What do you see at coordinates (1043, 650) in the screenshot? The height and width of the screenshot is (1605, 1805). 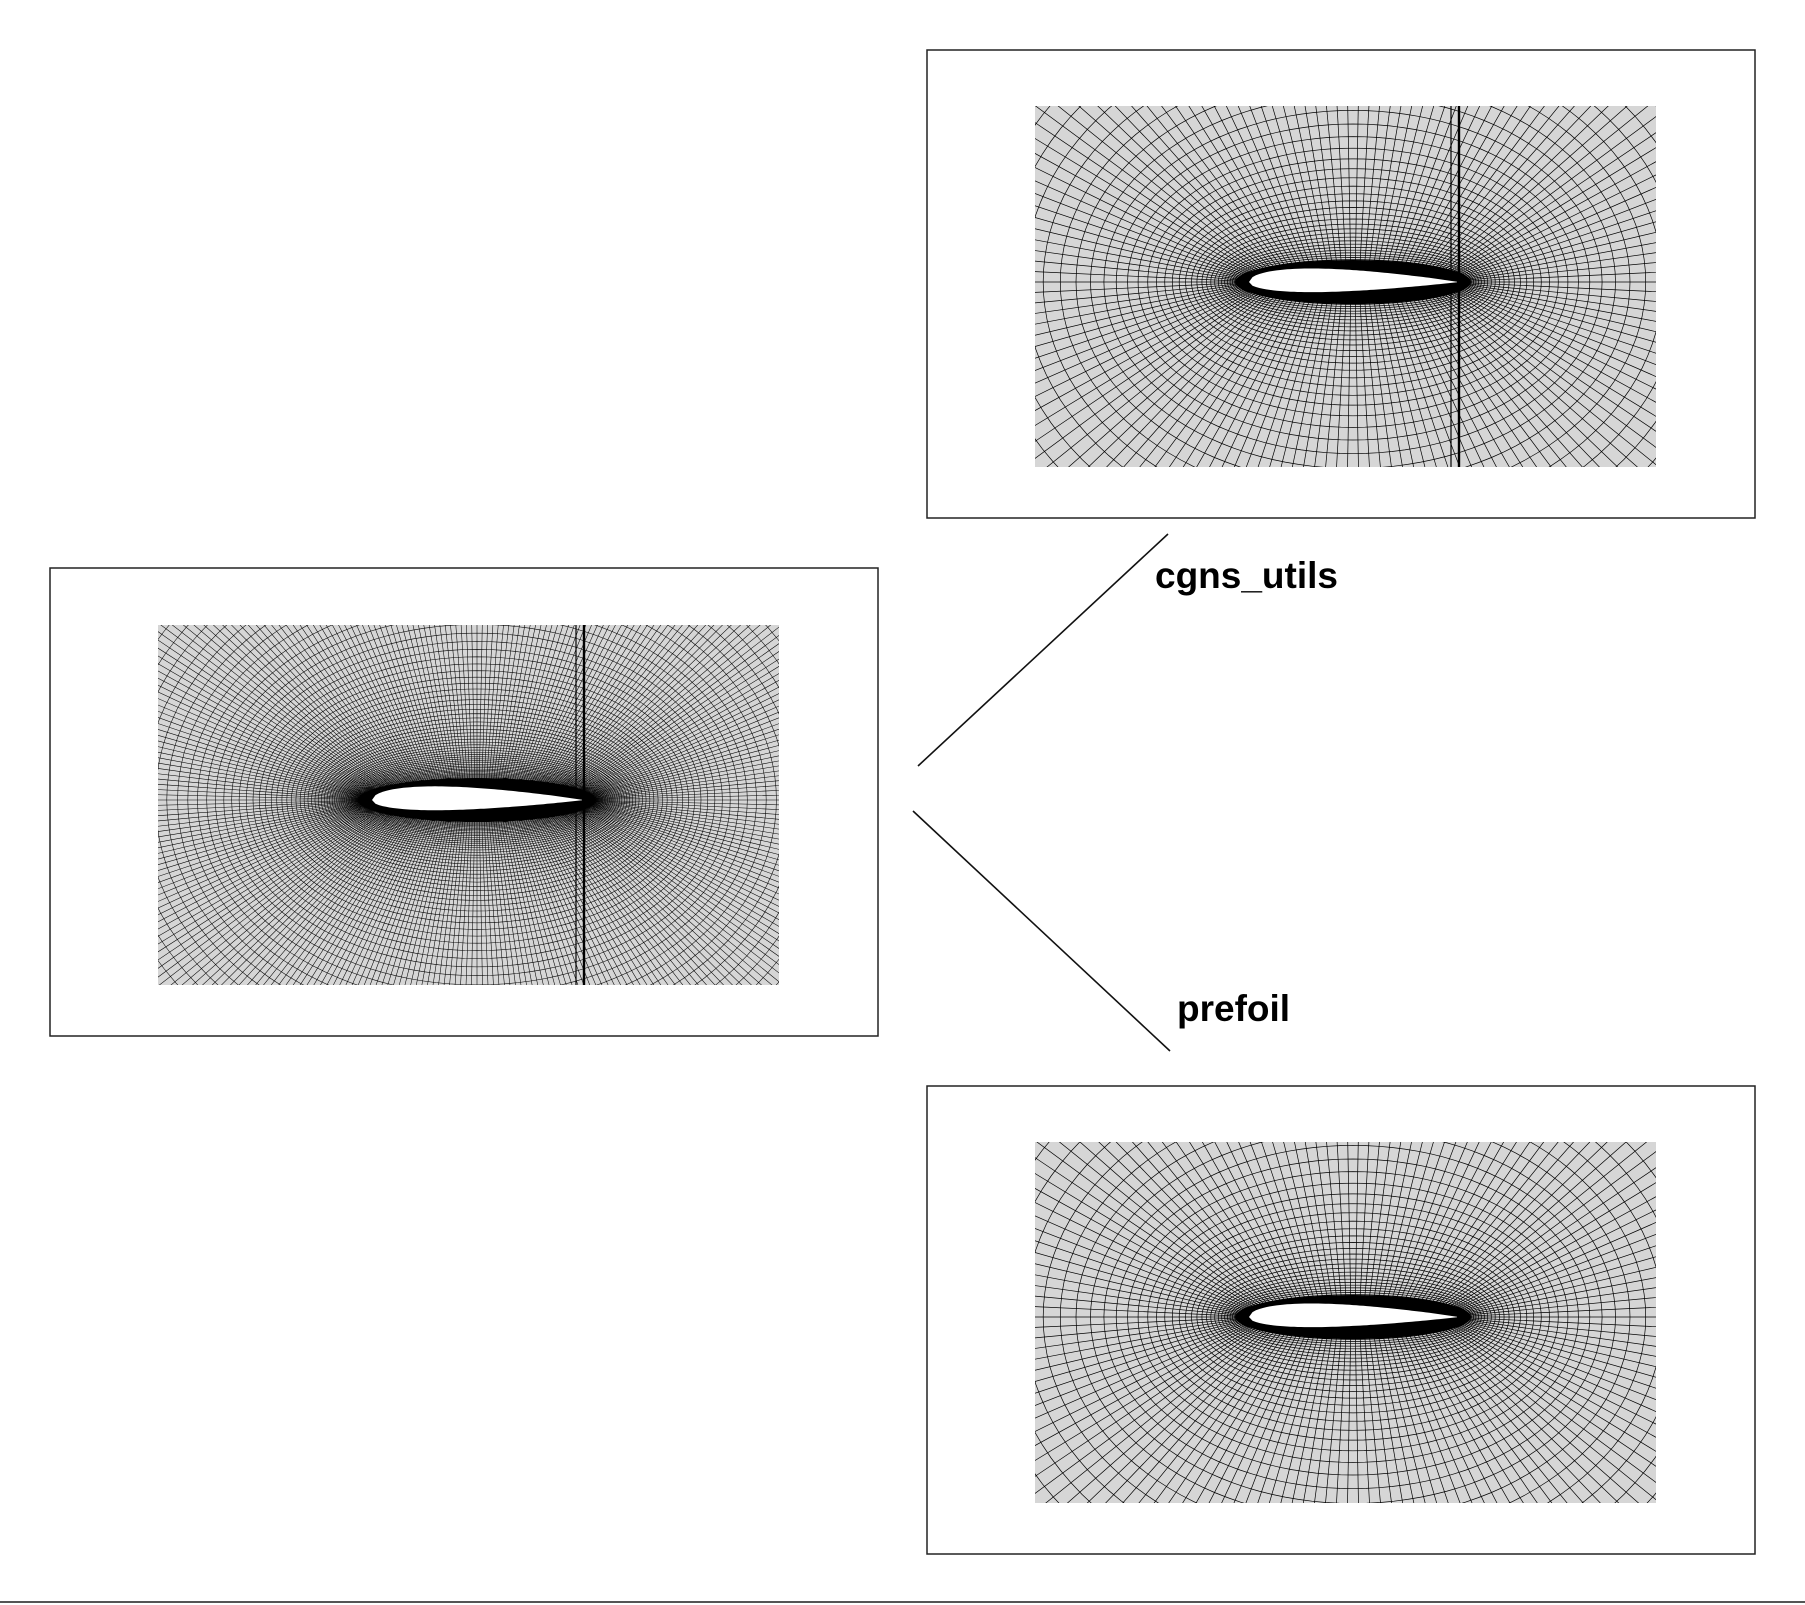 I see `connector-line-upper` at bounding box center [1043, 650].